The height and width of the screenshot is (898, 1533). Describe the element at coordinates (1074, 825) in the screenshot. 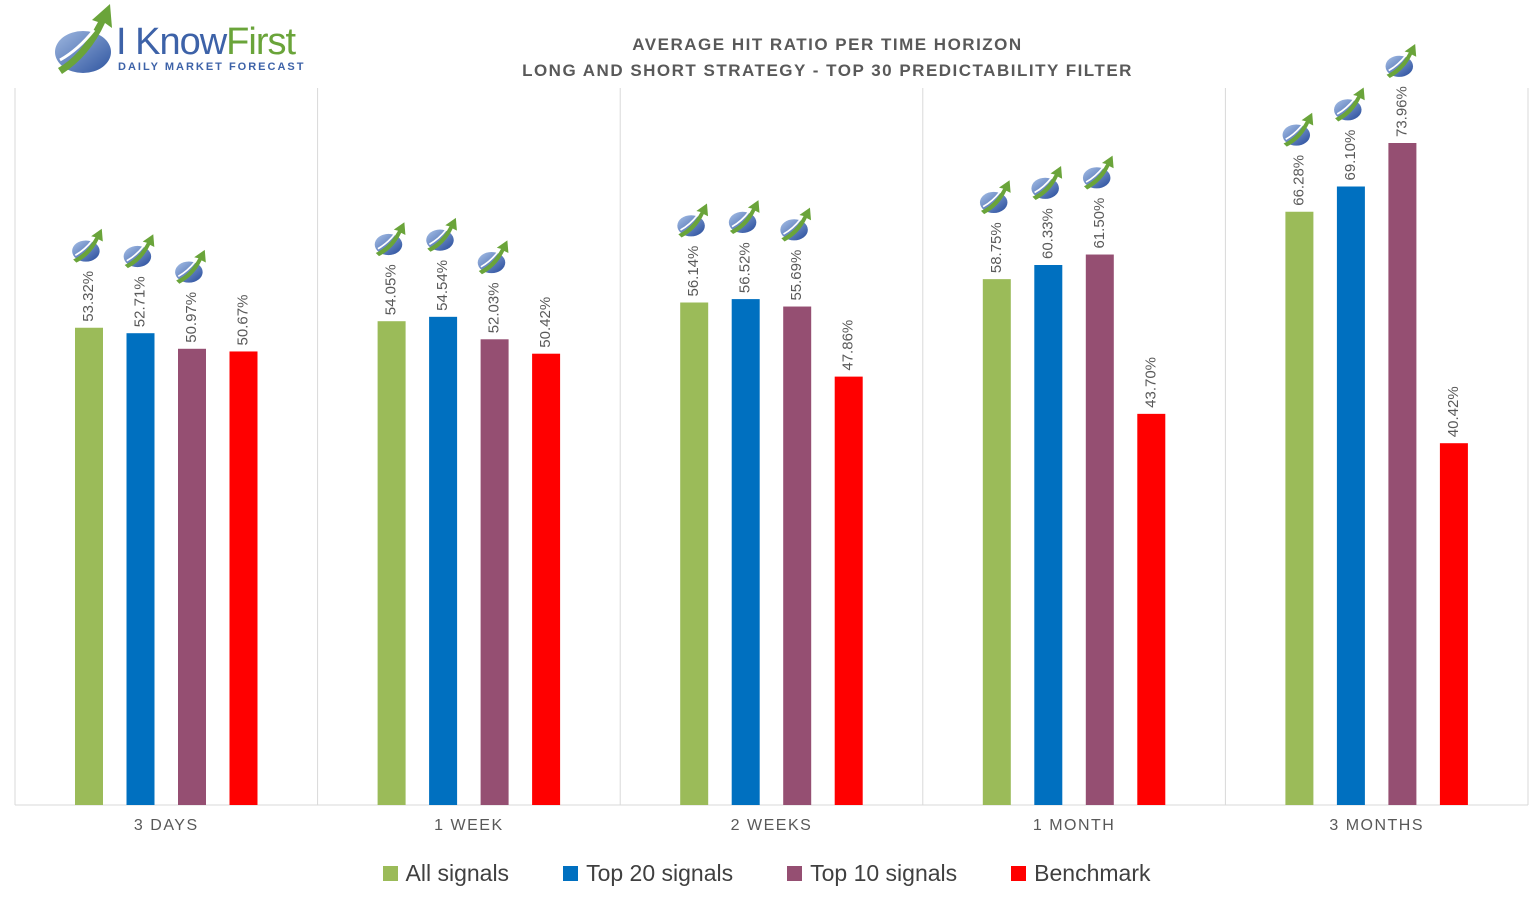

I see `category-label: 1 MONTH` at that location.